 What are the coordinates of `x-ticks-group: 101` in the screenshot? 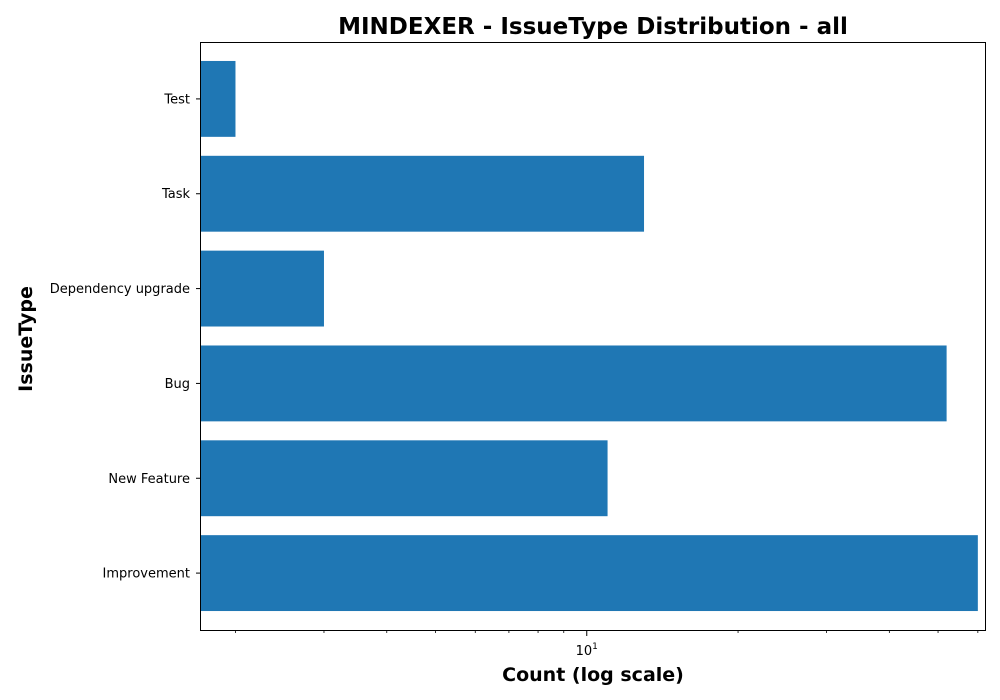 It's located at (607, 644).